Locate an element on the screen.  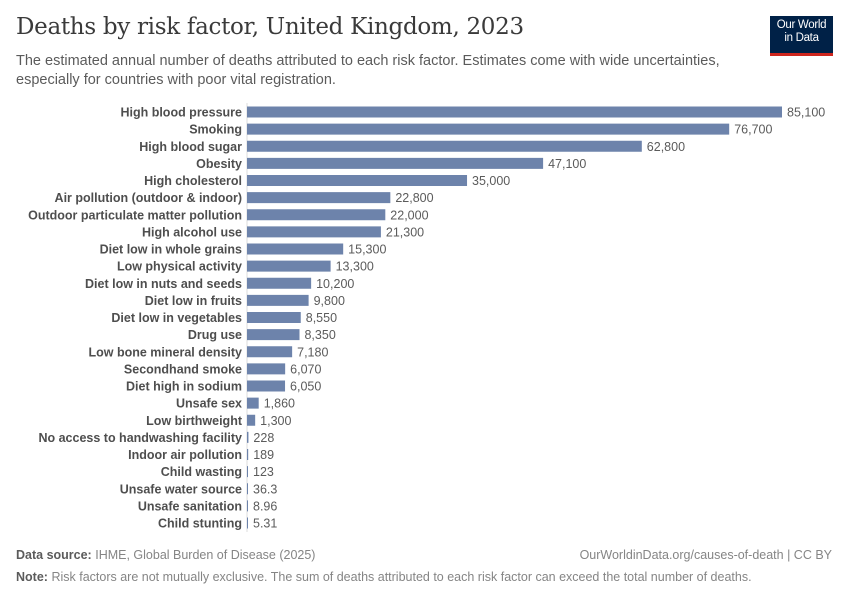
category-label: Low birthweight is located at coordinates (194, 421).